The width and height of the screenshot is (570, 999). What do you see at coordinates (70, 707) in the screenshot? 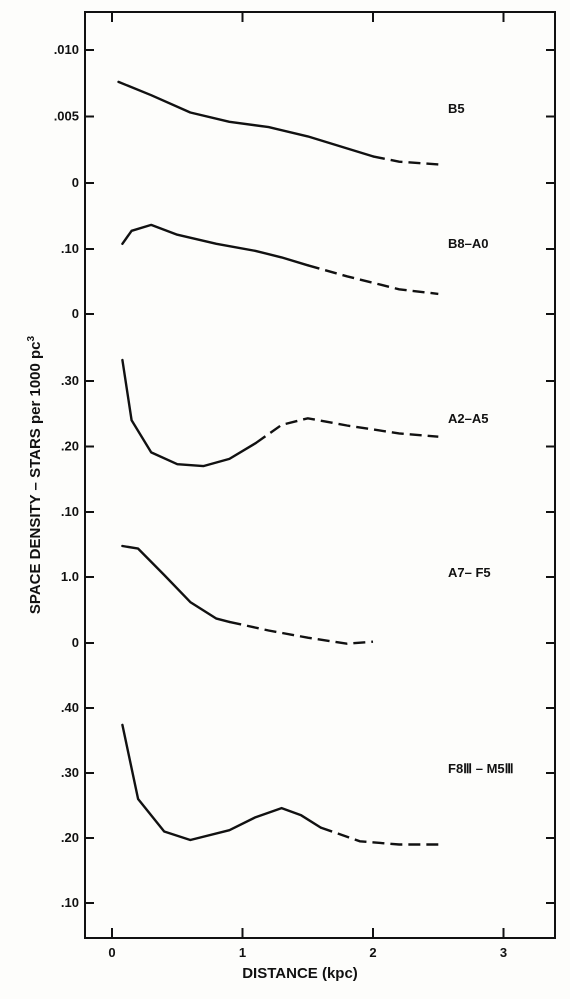
I see `y-tick-label: .40` at bounding box center [70, 707].